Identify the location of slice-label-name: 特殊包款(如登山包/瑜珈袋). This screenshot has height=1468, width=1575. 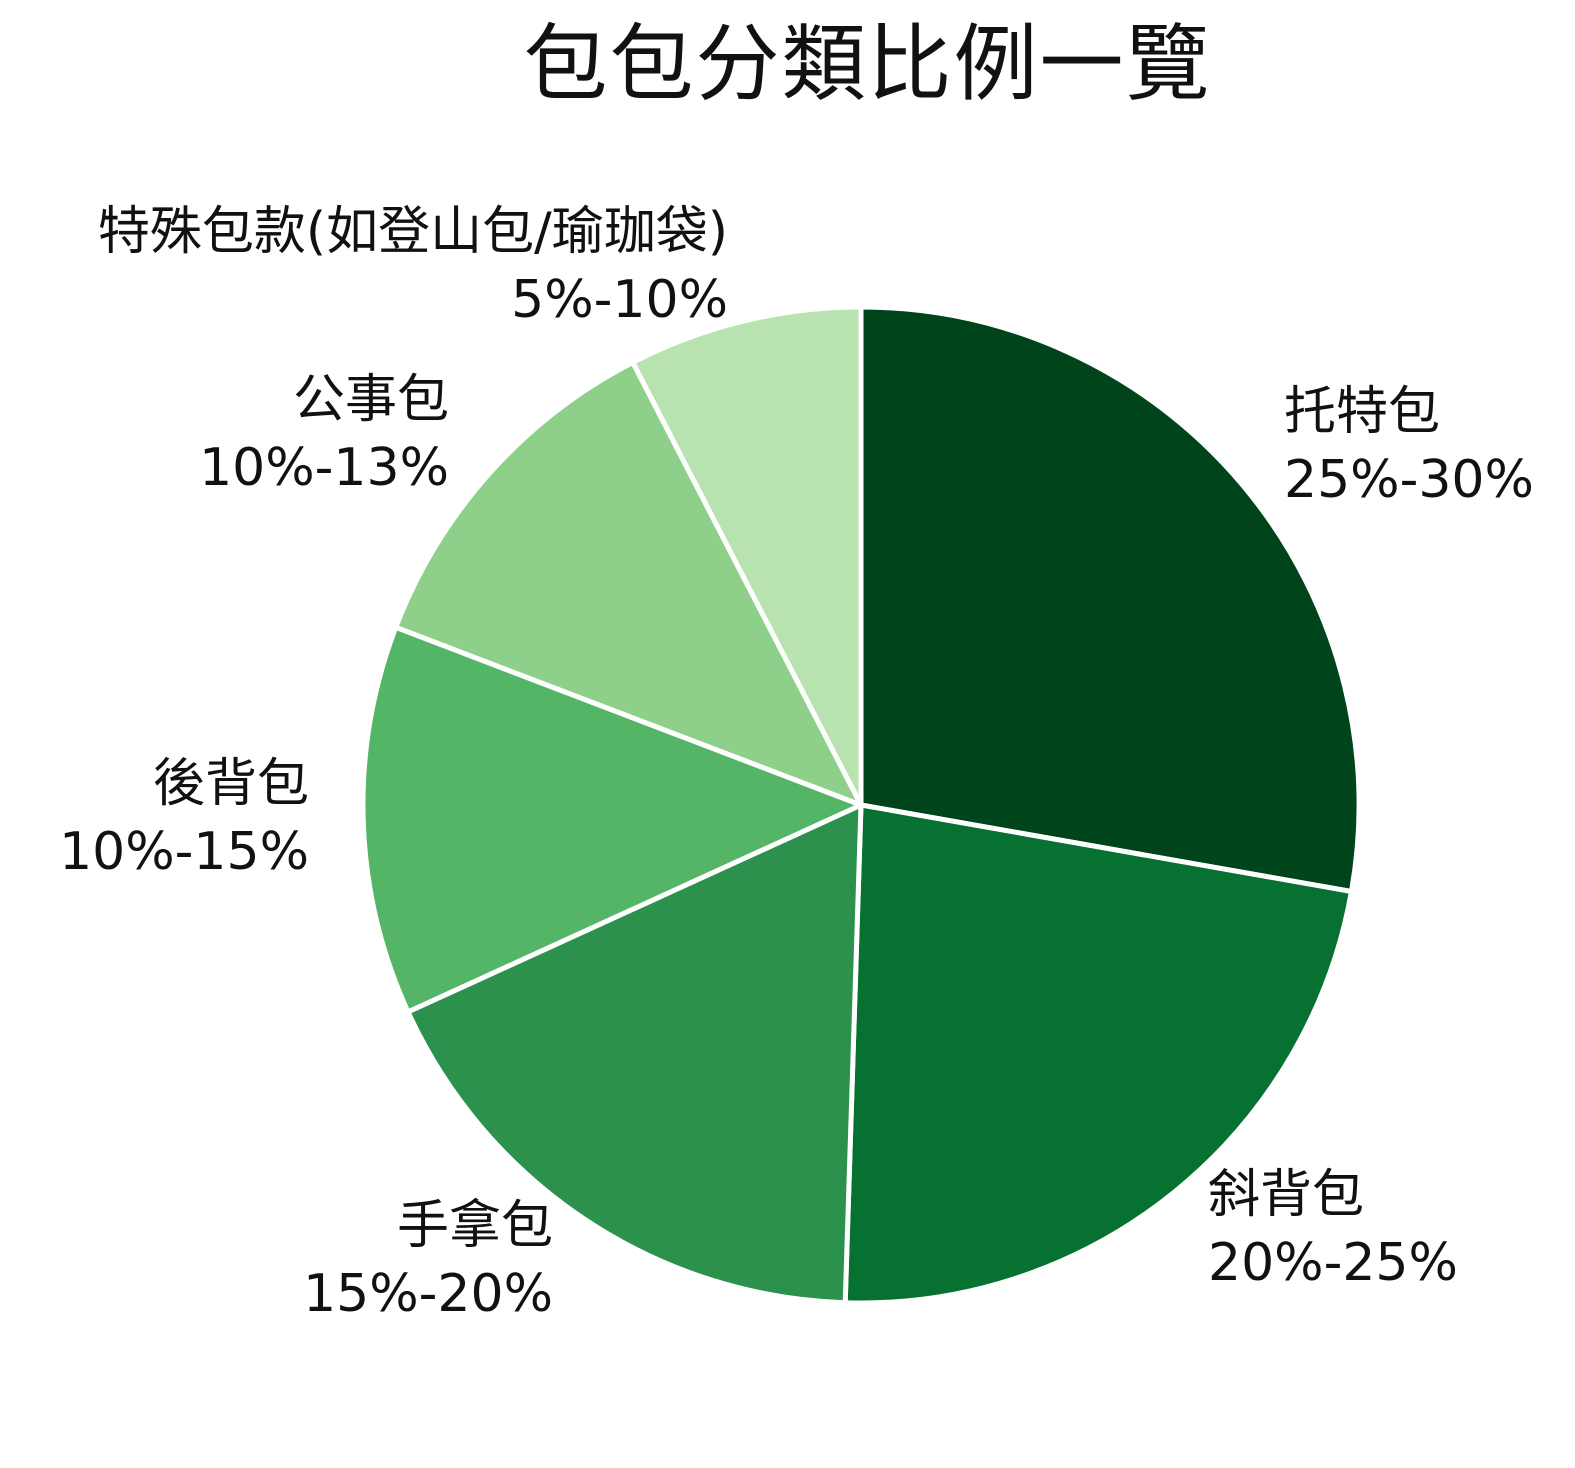
(412, 232).